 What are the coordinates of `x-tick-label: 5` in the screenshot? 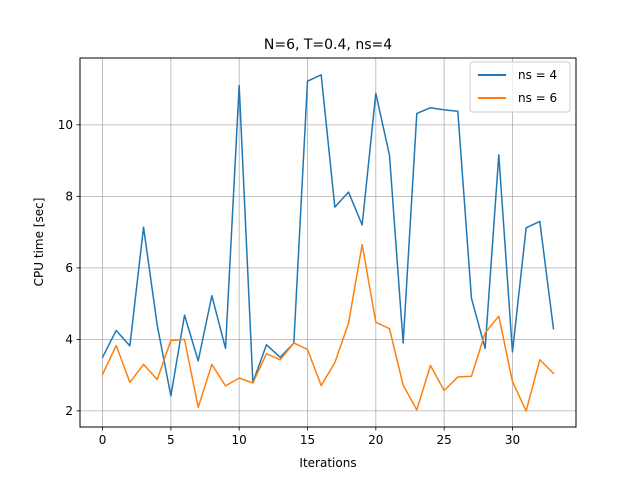 It's located at (171, 440).